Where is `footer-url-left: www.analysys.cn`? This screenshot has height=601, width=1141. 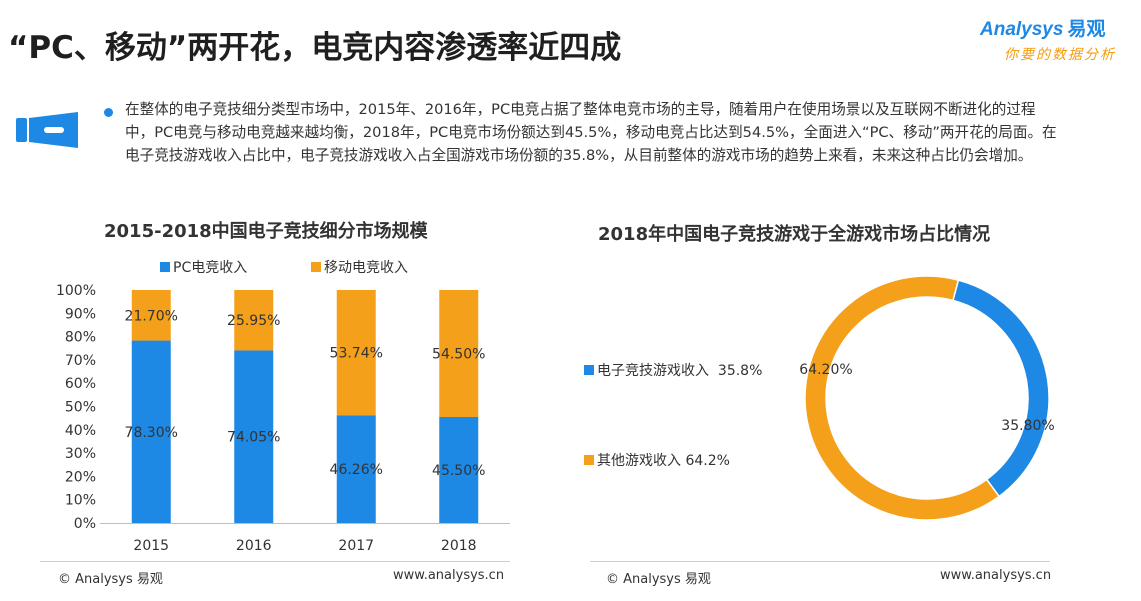 footer-url-left: www.analysys.cn is located at coordinates (449, 575).